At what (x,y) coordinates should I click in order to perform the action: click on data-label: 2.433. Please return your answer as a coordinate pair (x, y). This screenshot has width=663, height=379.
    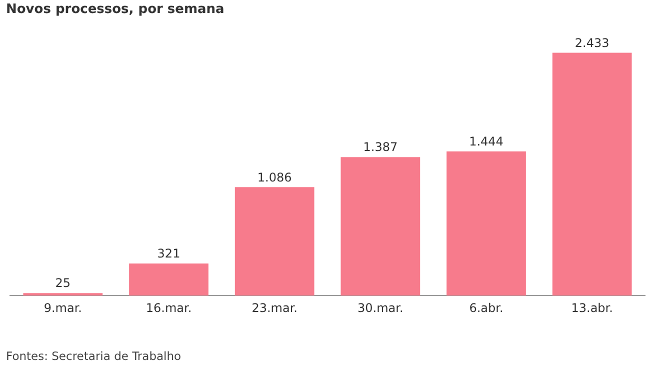
    Looking at the image, I should click on (592, 43).